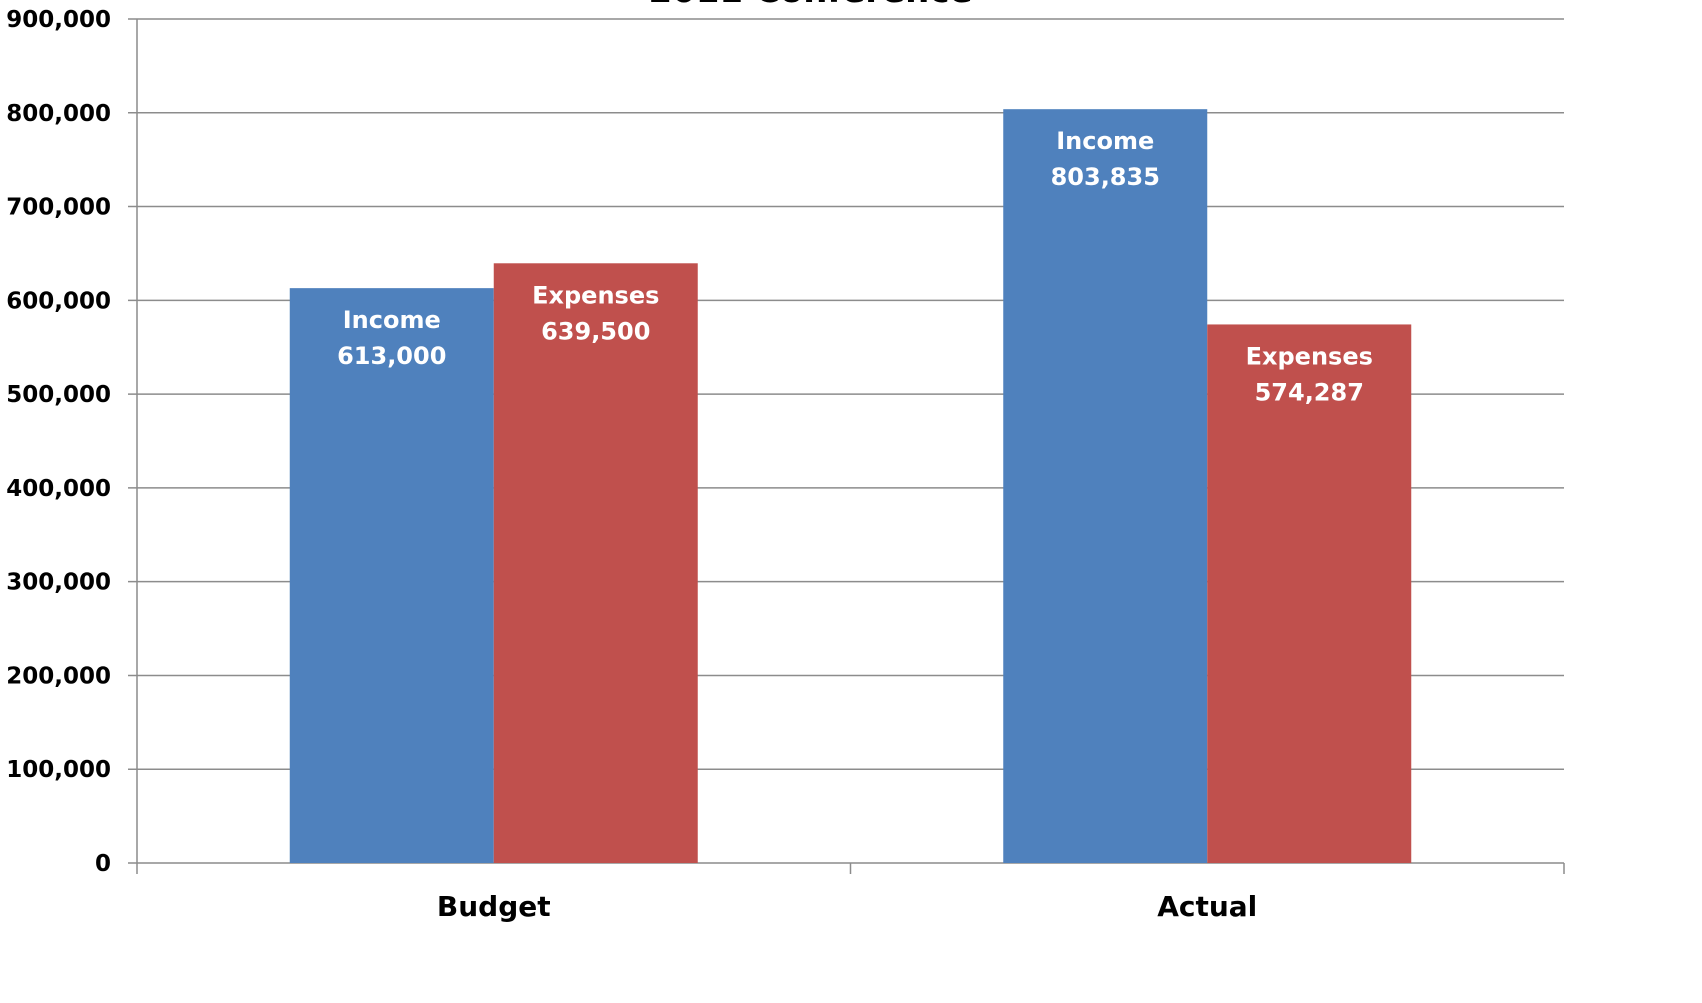 The width and height of the screenshot is (1702, 1003). Describe the element at coordinates (1105, 177) in the screenshot. I see `bar-value-label: 803,835` at that location.